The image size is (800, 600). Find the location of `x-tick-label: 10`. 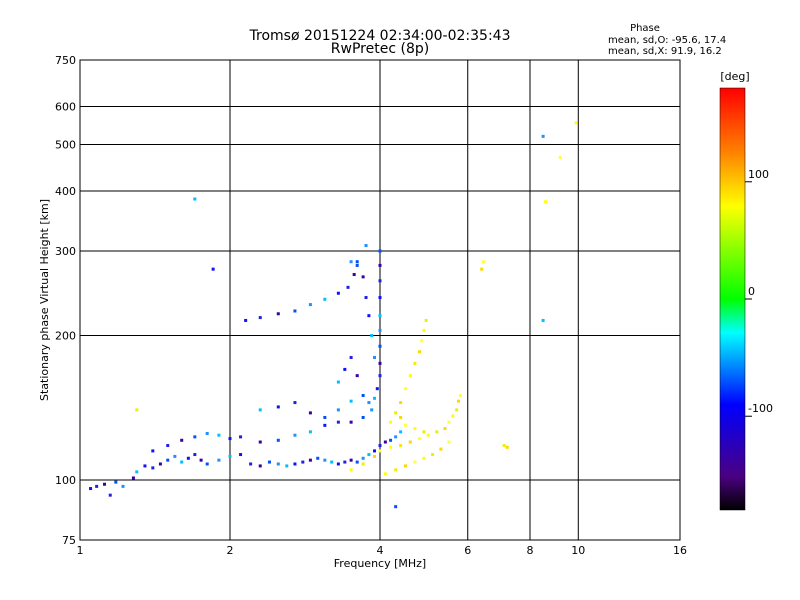

x-tick-label: 10 is located at coordinates (578, 550).